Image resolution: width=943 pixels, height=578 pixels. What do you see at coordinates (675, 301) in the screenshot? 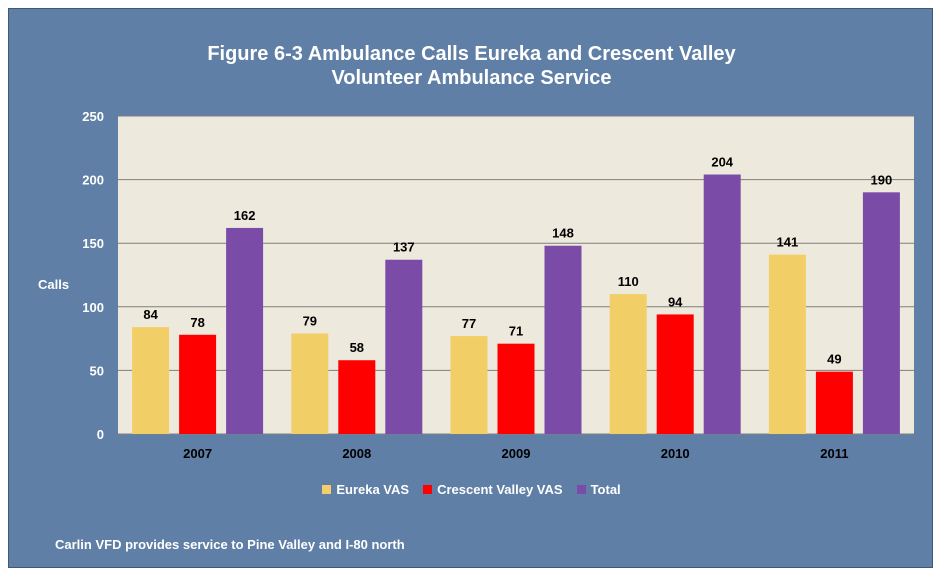
I see `data-label: 94` at bounding box center [675, 301].